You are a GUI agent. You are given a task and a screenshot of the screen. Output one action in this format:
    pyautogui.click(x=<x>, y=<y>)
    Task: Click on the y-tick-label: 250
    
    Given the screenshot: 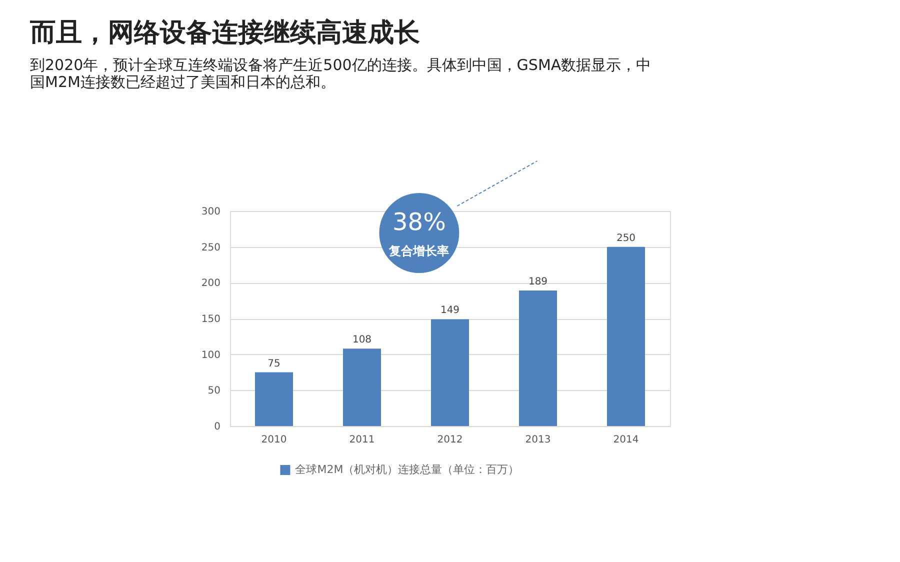 What is the action you would take?
    pyautogui.click(x=210, y=248)
    